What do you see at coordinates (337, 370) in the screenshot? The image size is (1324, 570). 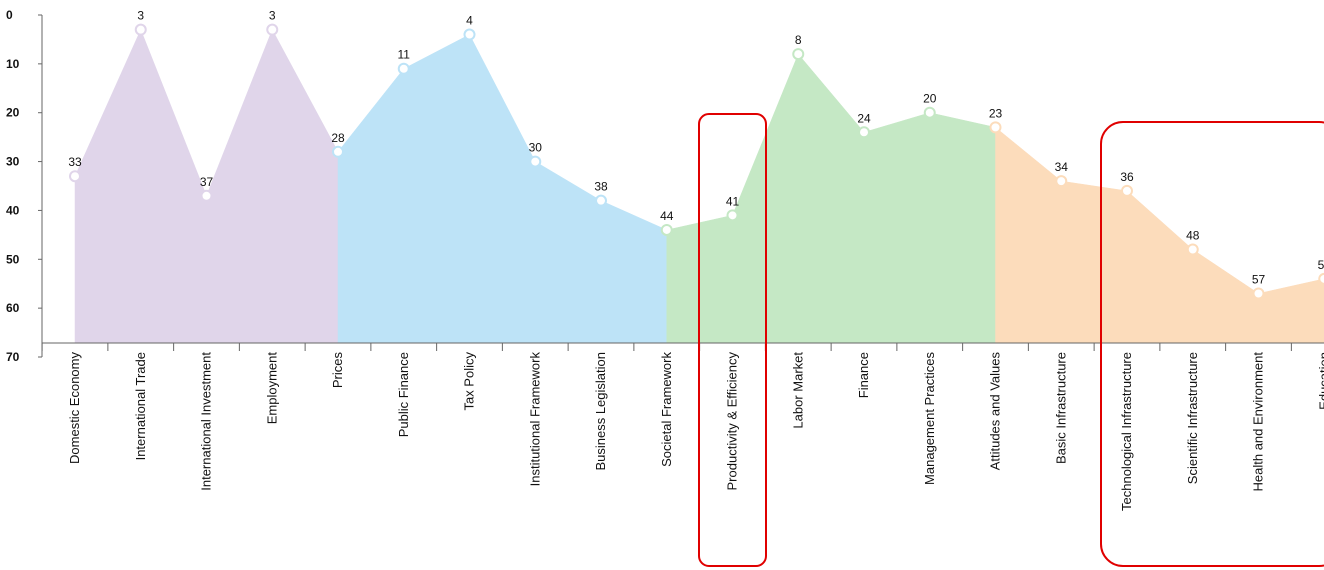 I see `x-tick-label: Prices` at bounding box center [337, 370].